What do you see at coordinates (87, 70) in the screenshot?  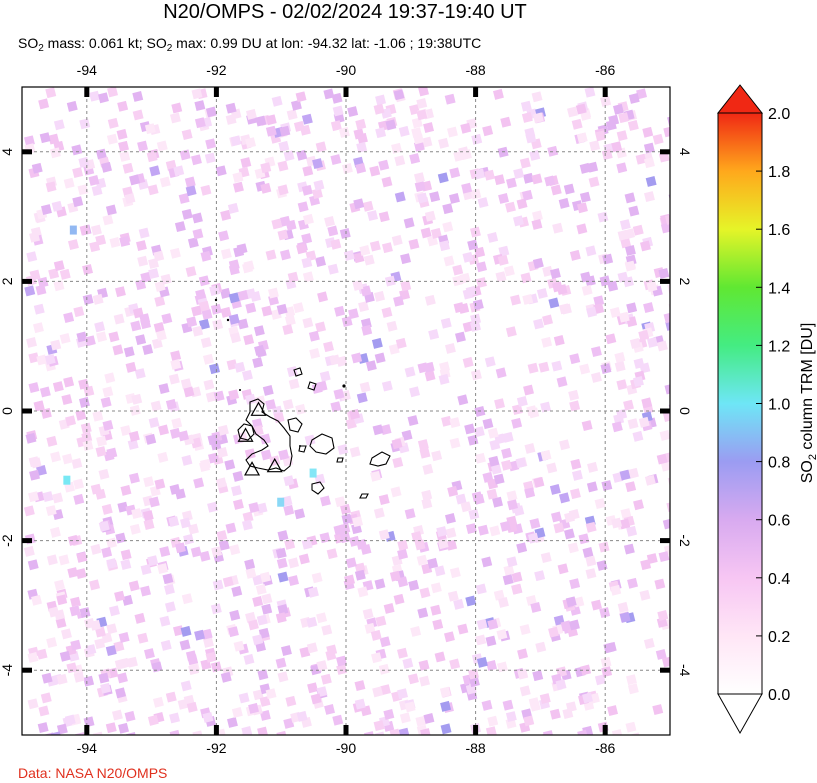 I see `lon-label-top: -94` at bounding box center [87, 70].